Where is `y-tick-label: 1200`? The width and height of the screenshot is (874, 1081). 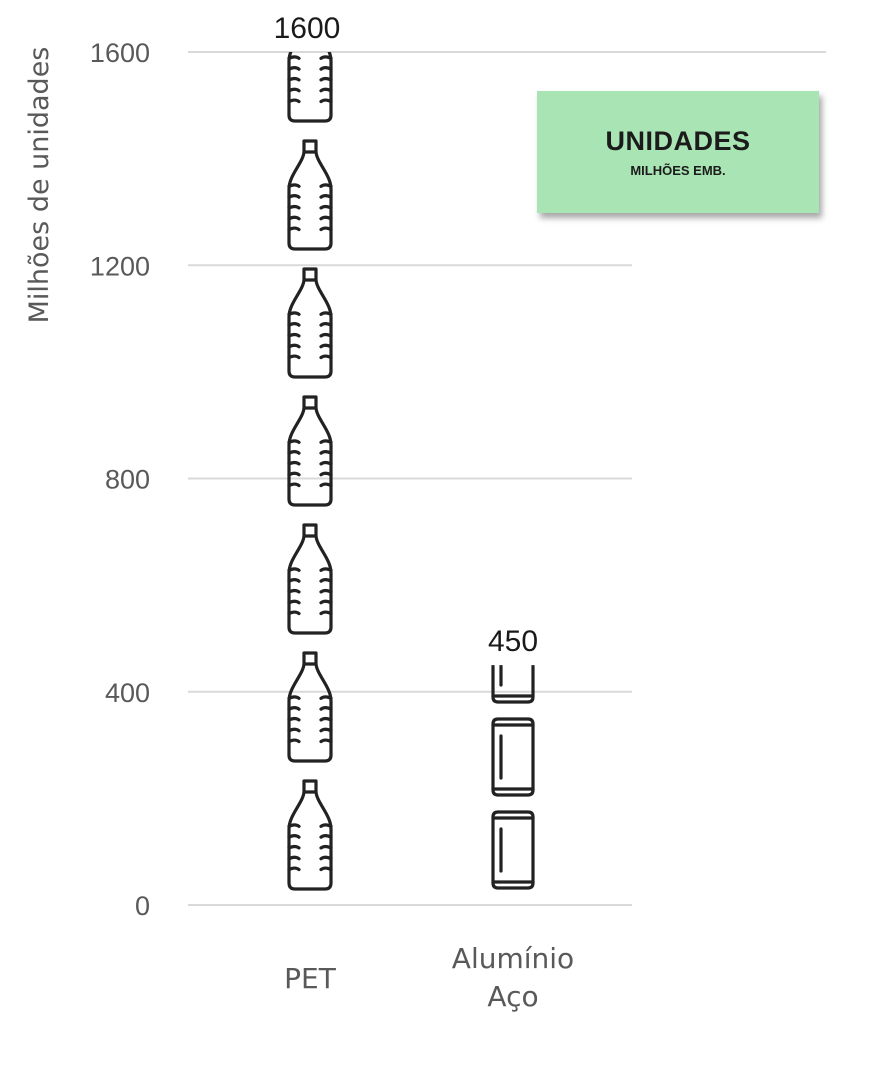 y-tick-label: 1200 is located at coordinates (120, 266).